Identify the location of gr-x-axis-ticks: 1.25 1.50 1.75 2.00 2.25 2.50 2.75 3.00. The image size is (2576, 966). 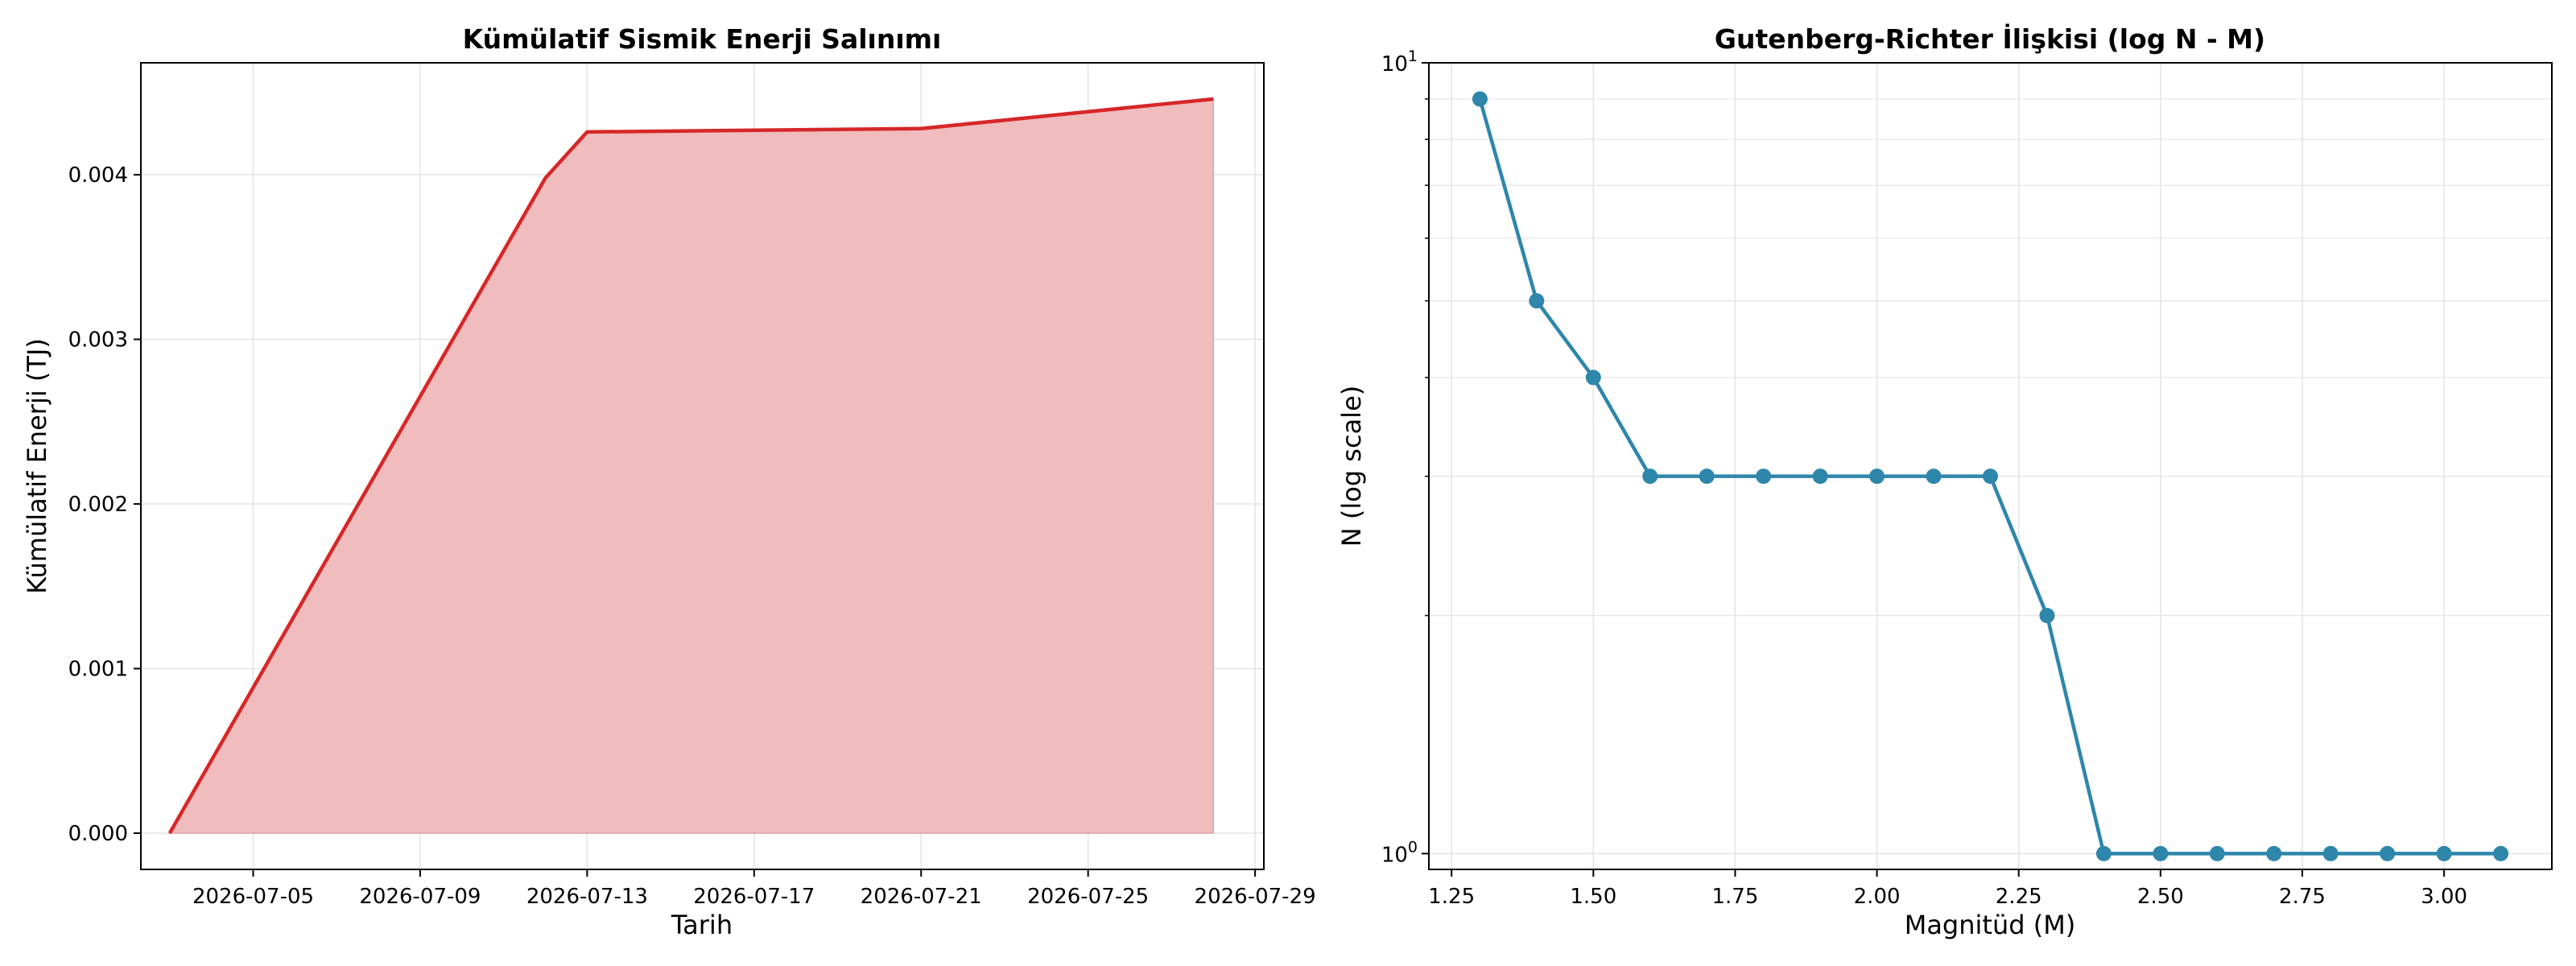
(1947, 889).